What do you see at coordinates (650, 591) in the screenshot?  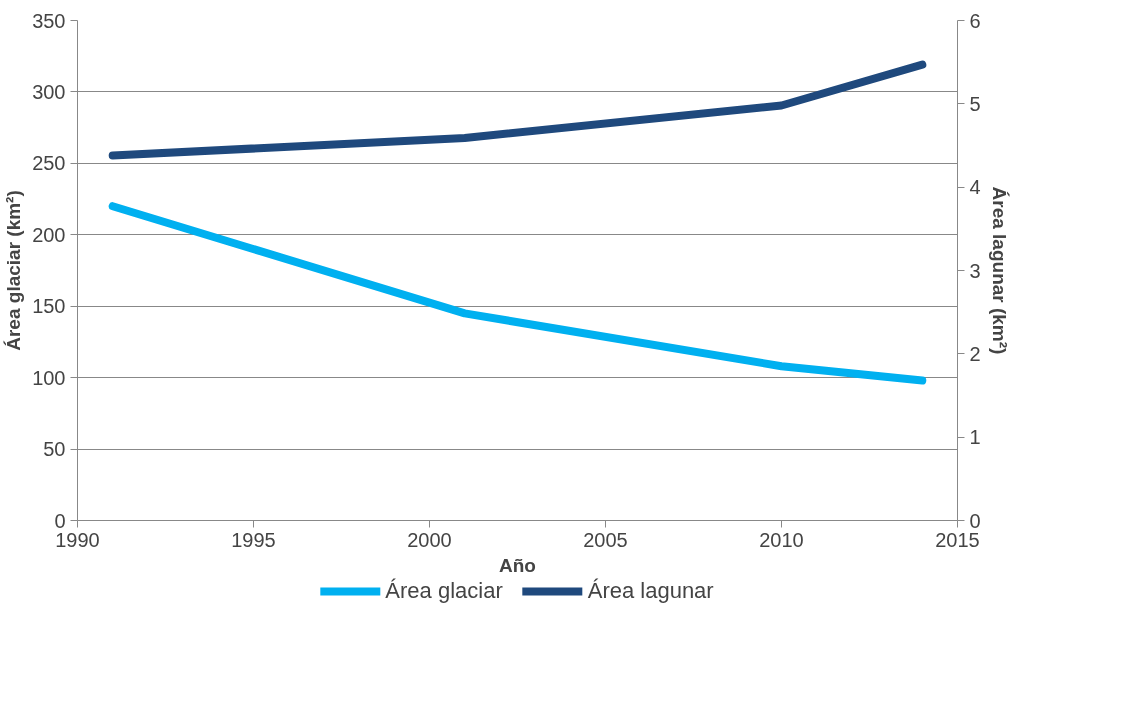 I see `legend-label: Área lagunar` at bounding box center [650, 591].